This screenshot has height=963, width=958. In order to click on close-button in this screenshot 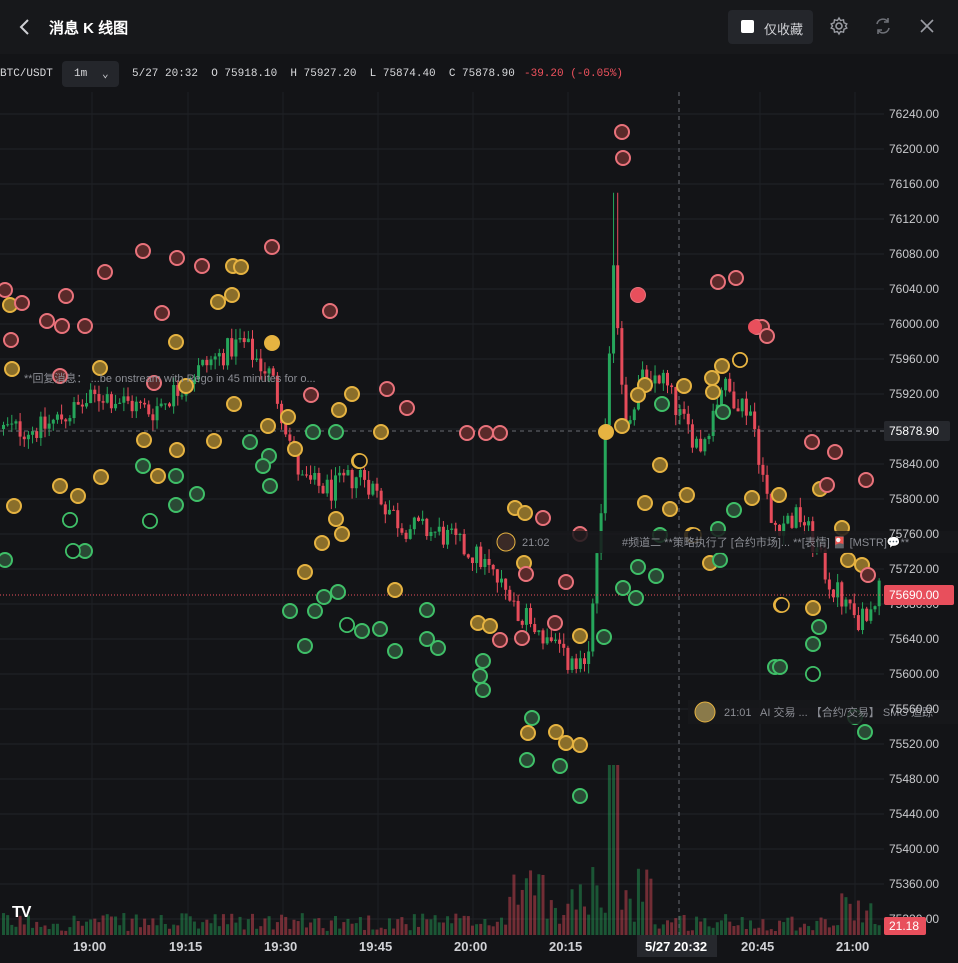, I will do `click(927, 27)`.